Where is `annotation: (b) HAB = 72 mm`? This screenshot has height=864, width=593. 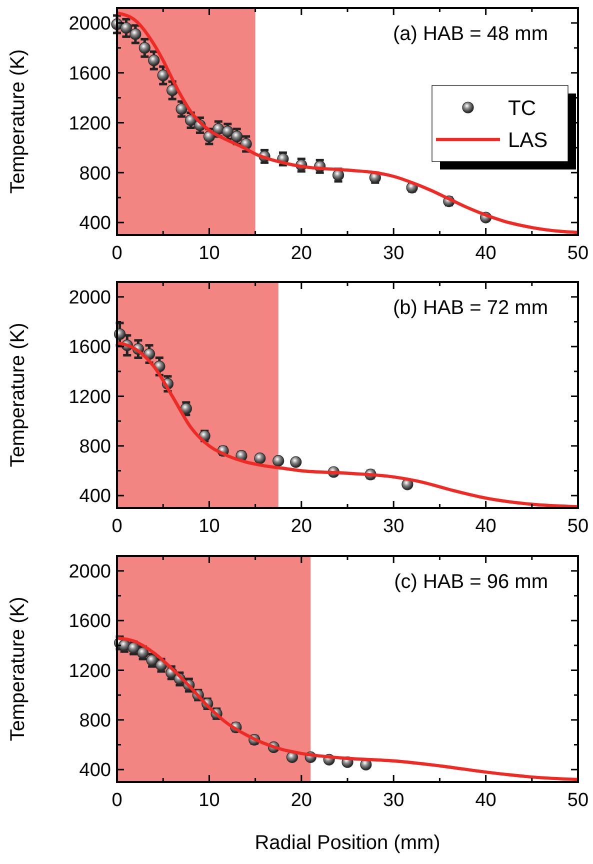 annotation: (b) HAB = 72 mm is located at coordinates (470, 308).